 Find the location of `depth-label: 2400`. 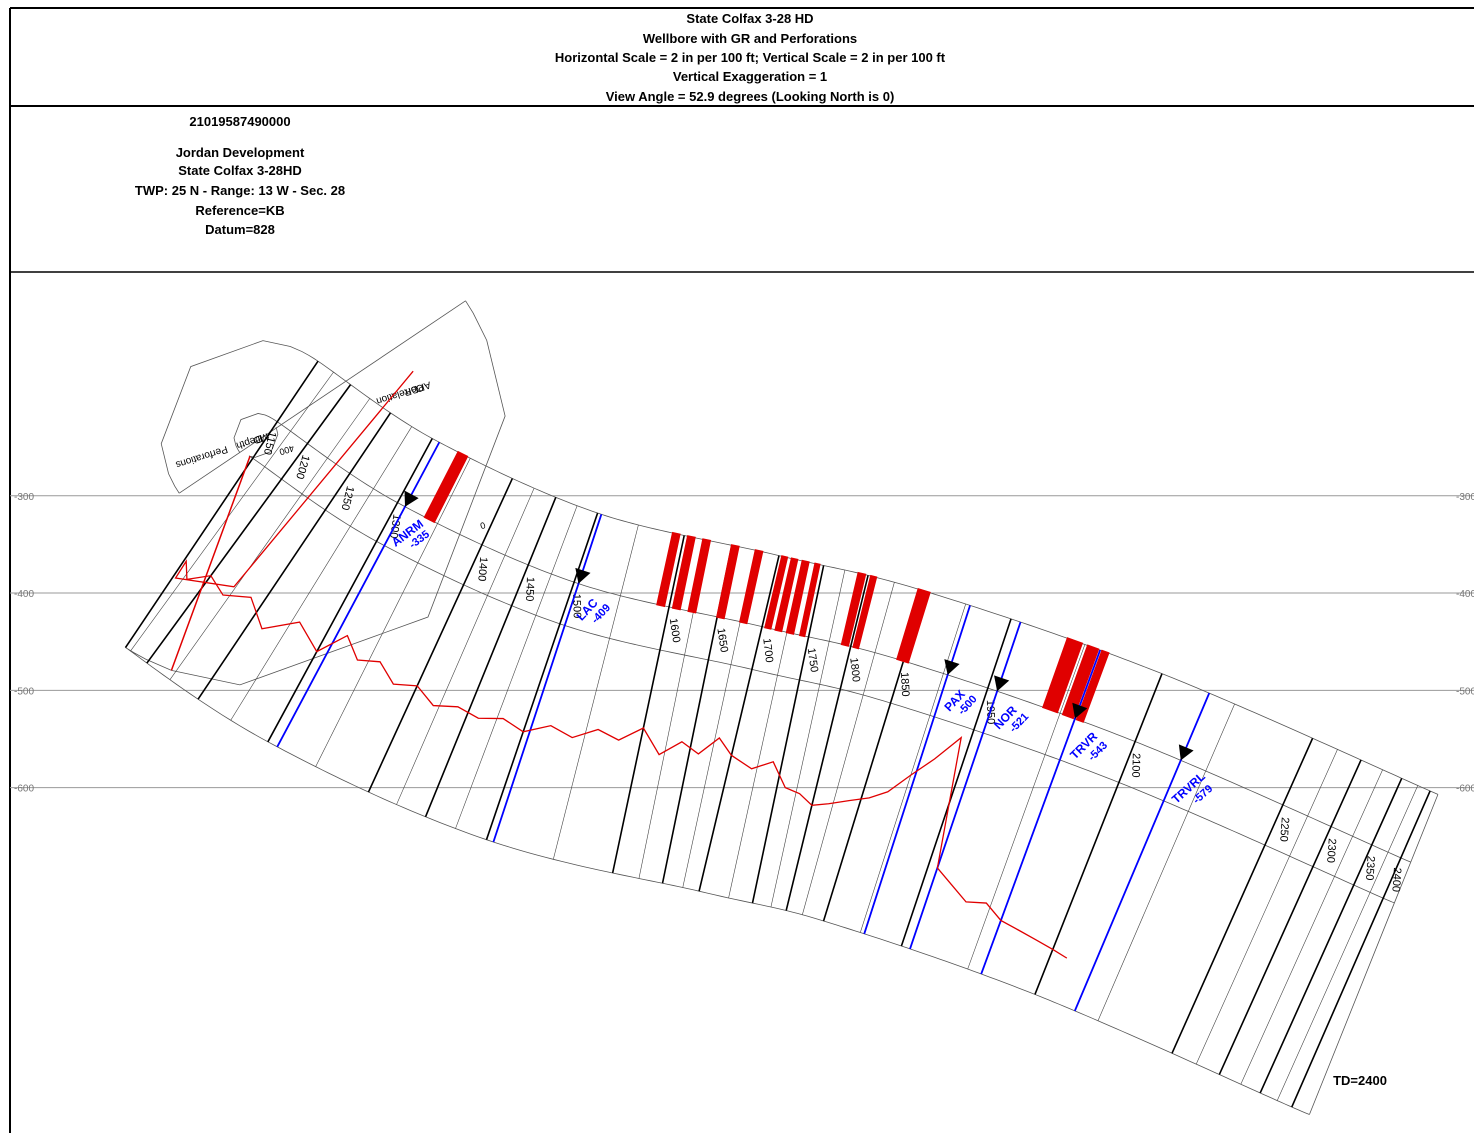

depth-label: 2400 is located at coordinates (1396, 879).